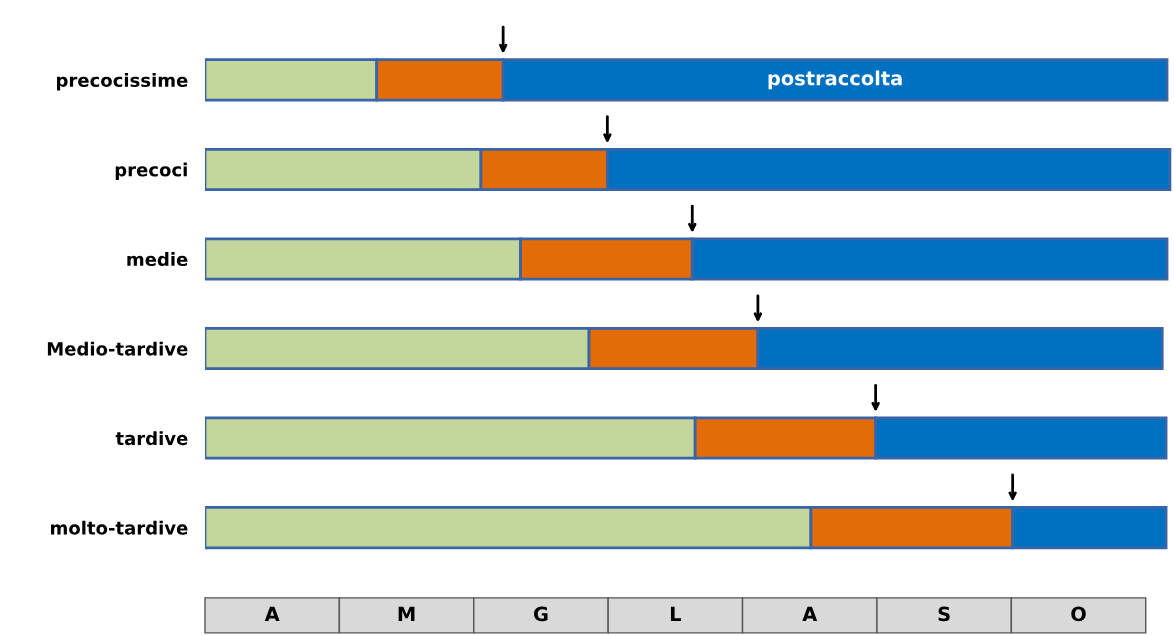  Describe the element at coordinates (835, 80) in the screenshot. I see `series-label: postraccolta` at that location.